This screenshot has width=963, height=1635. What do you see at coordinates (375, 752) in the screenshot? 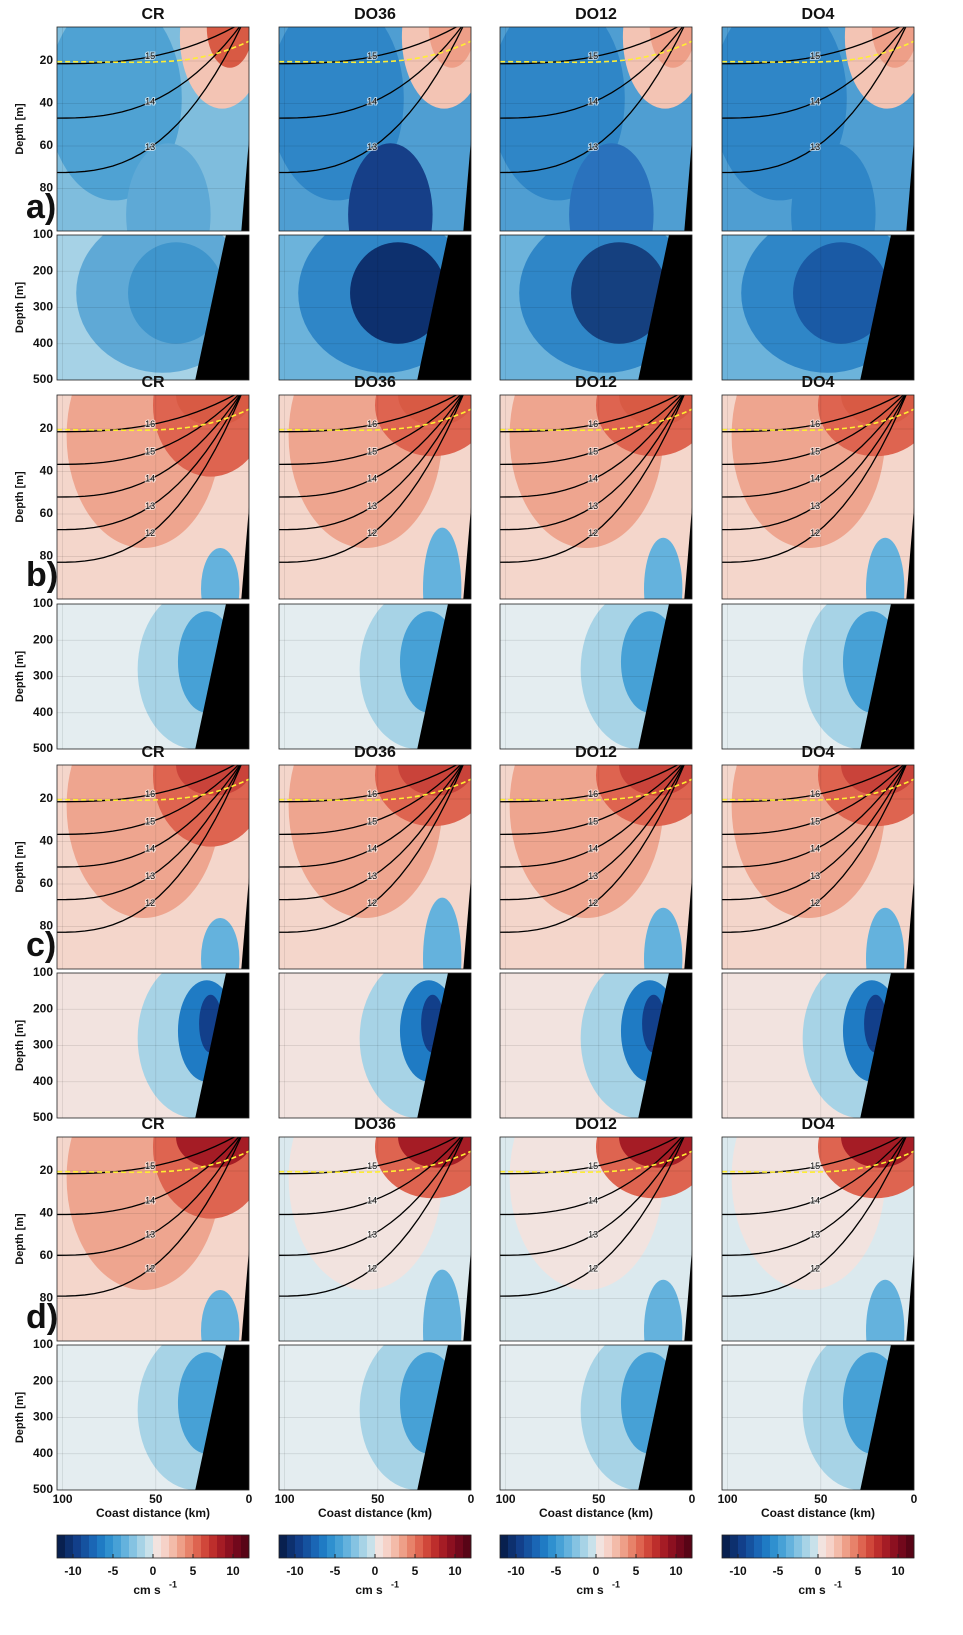
I see `column-title: DO36` at bounding box center [375, 752].